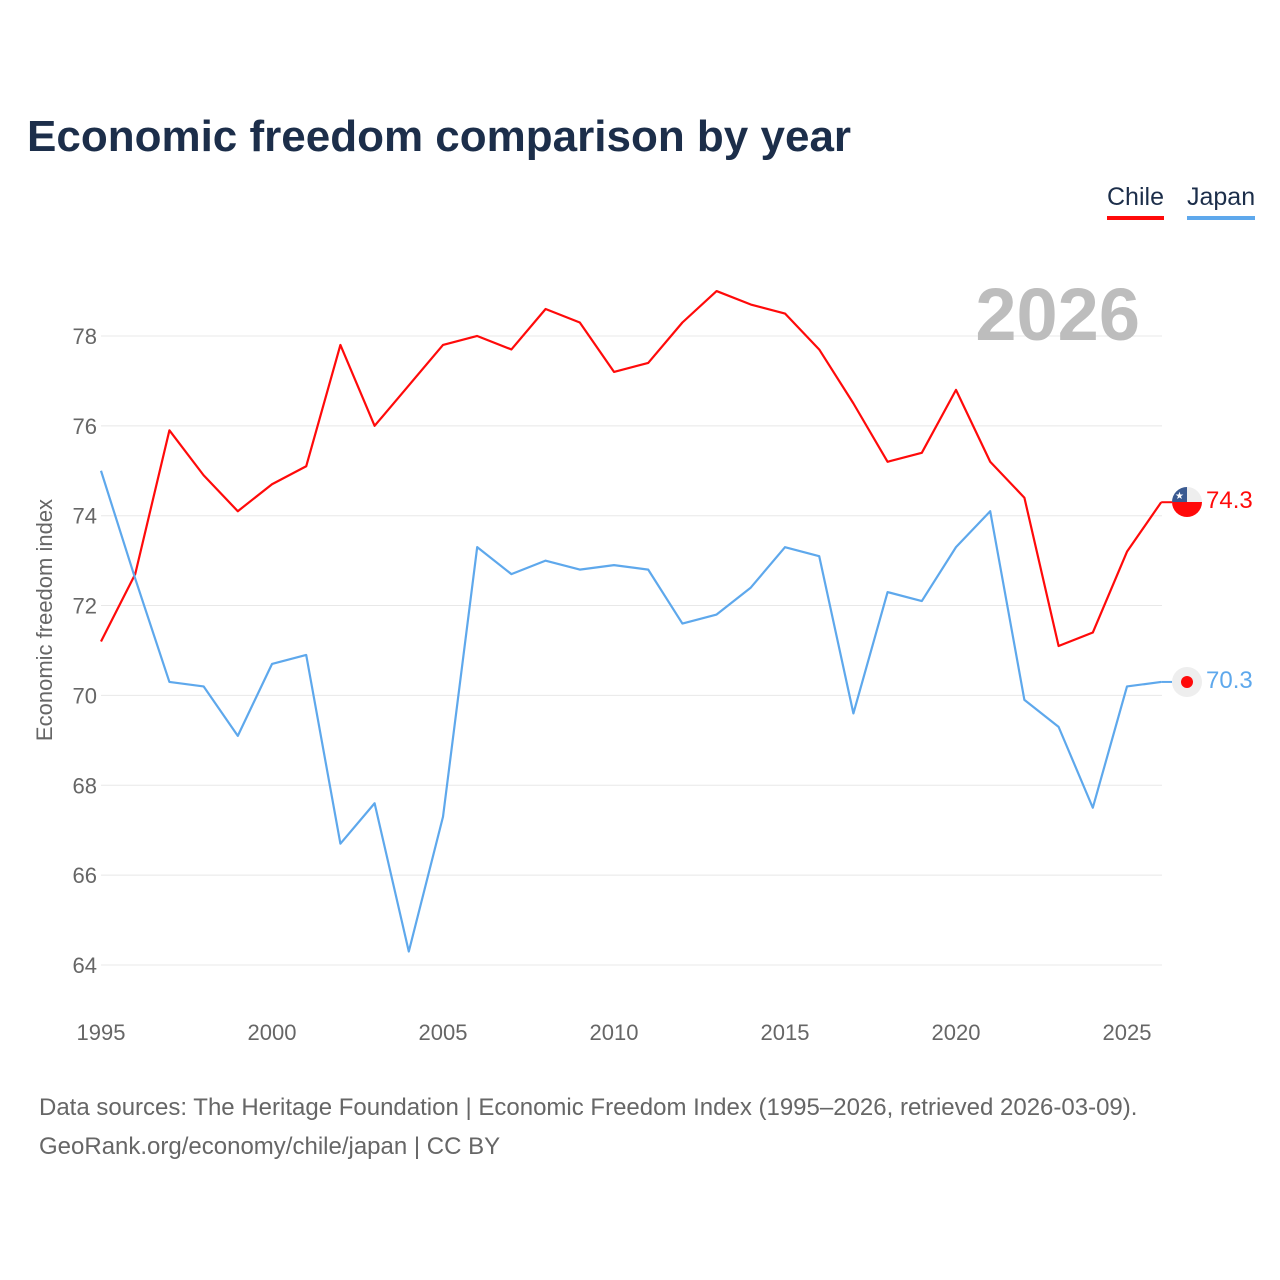 Image resolution: width=1280 pixels, height=1280 pixels. Describe the element at coordinates (272, 1032) in the screenshot. I see `x-tick-label: 2000` at that location.